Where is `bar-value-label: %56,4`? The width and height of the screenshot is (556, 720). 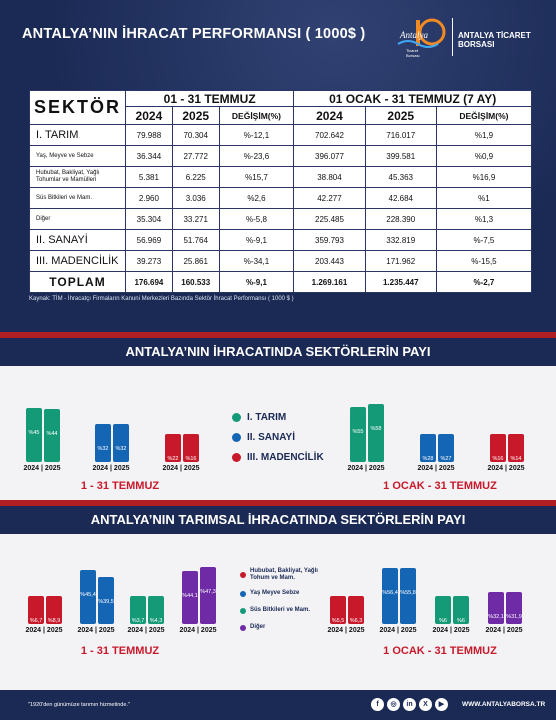 bar-value-label: %56,4 is located at coordinates (390, 592).